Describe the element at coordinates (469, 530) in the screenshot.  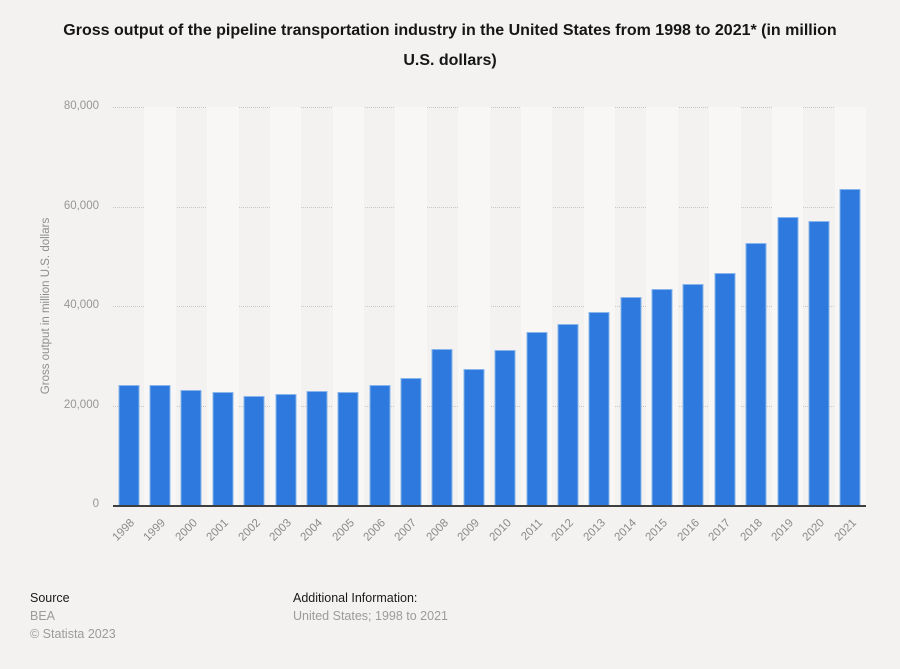
I see `x-tick-label-2009: 2009` at that location.